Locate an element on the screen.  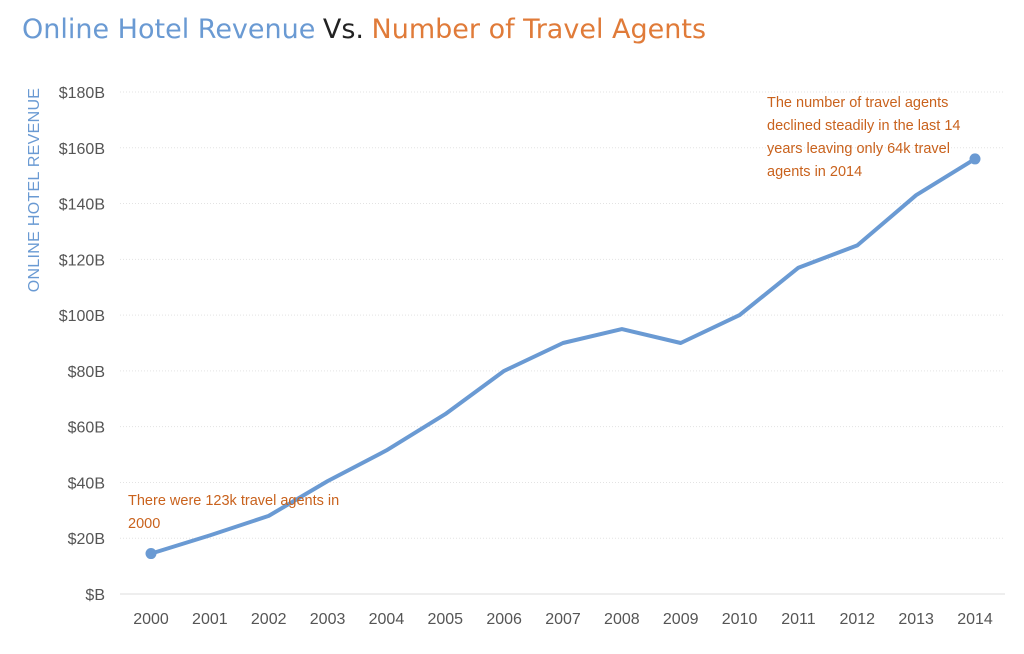
x-tick-label: 2001 is located at coordinates (210, 619).